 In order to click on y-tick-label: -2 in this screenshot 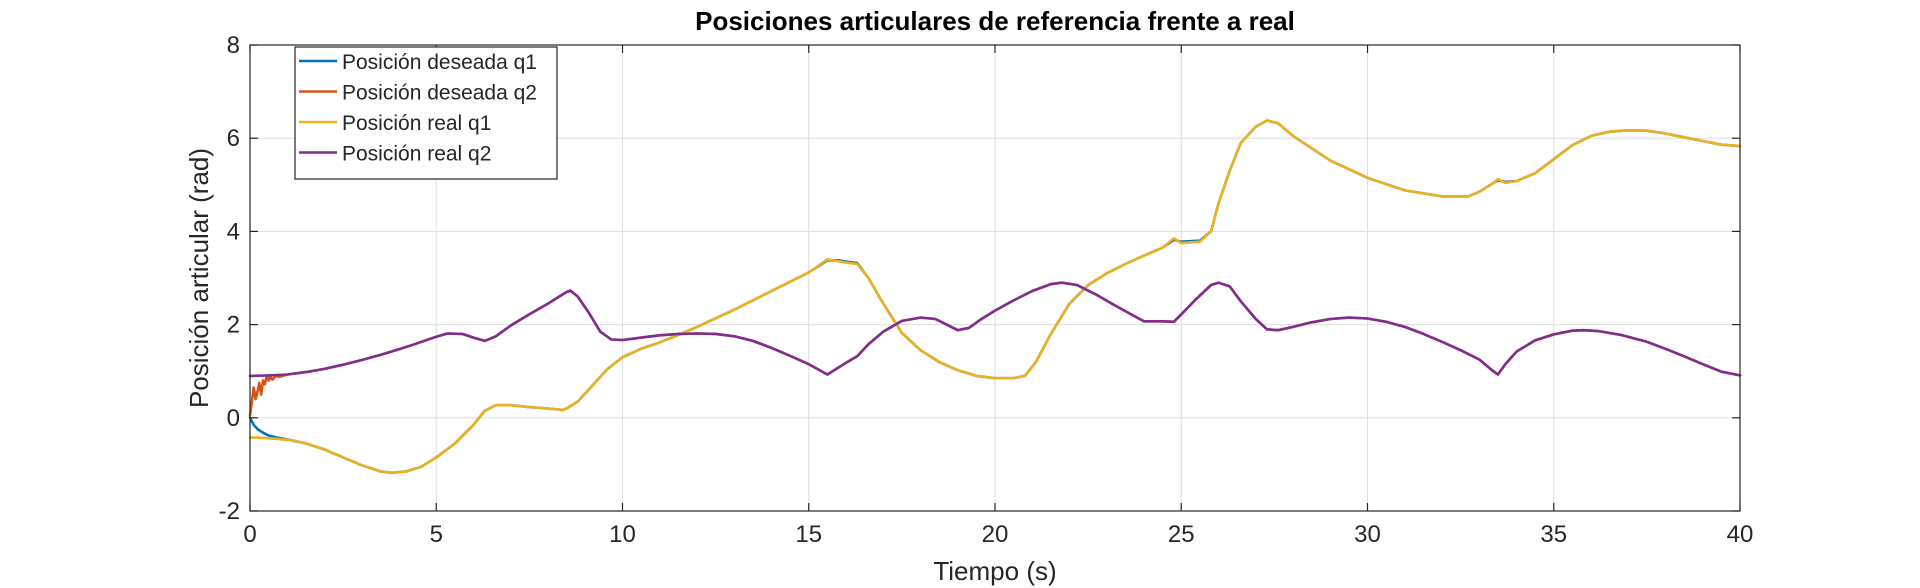, I will do `click(229, 511)`.